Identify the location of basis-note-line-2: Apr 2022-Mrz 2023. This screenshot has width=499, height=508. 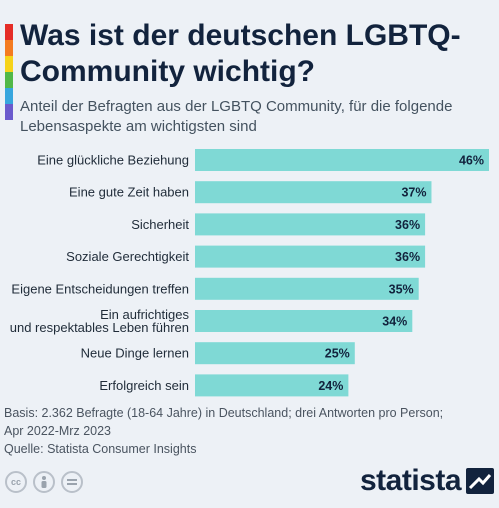
(58, 431).